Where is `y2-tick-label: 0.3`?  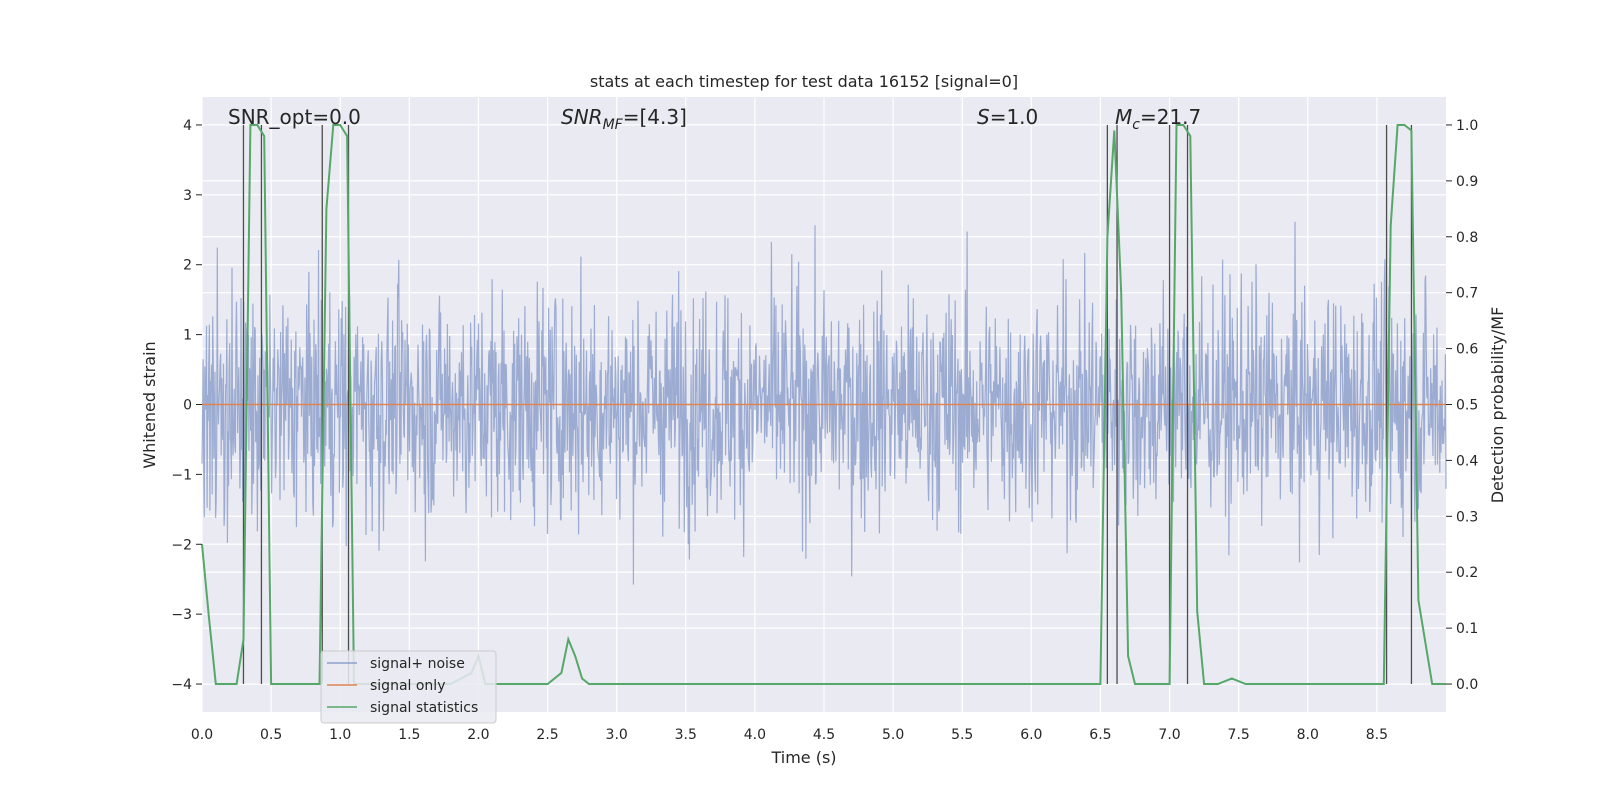 y2-tick-label: 0.3 is located at coordinates (1467, 517).